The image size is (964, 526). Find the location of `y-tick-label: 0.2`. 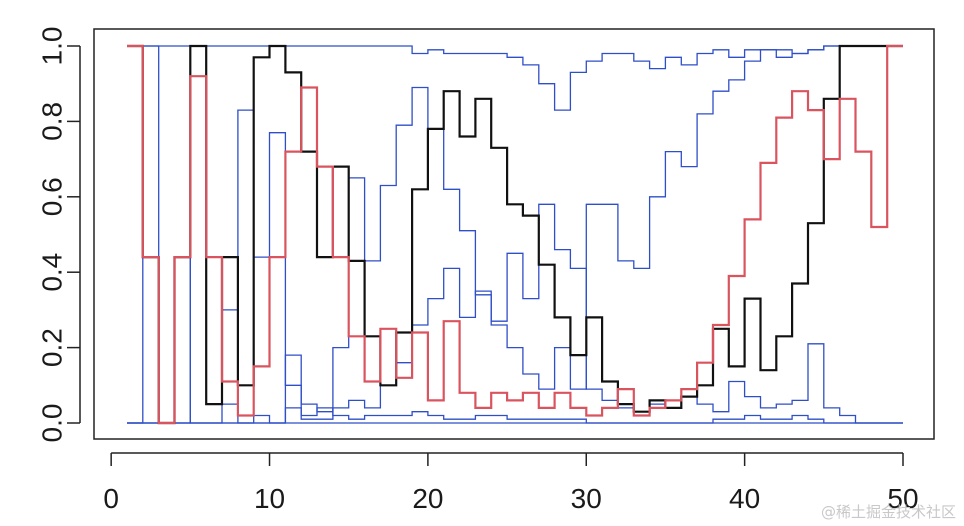

y-tick-label: 0.2 is located at coordinates (52, 347).